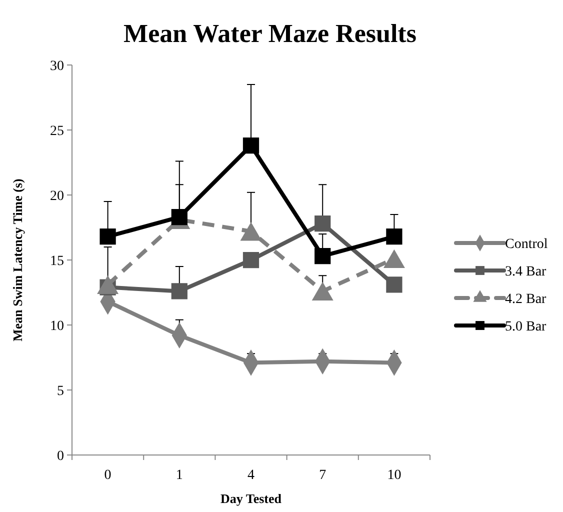 The width and height of the screenshot is (563, 512). Describe the element at coordinates (251, 498) in the screenshot. I see `x-axis-title: Day Tested` at that location.